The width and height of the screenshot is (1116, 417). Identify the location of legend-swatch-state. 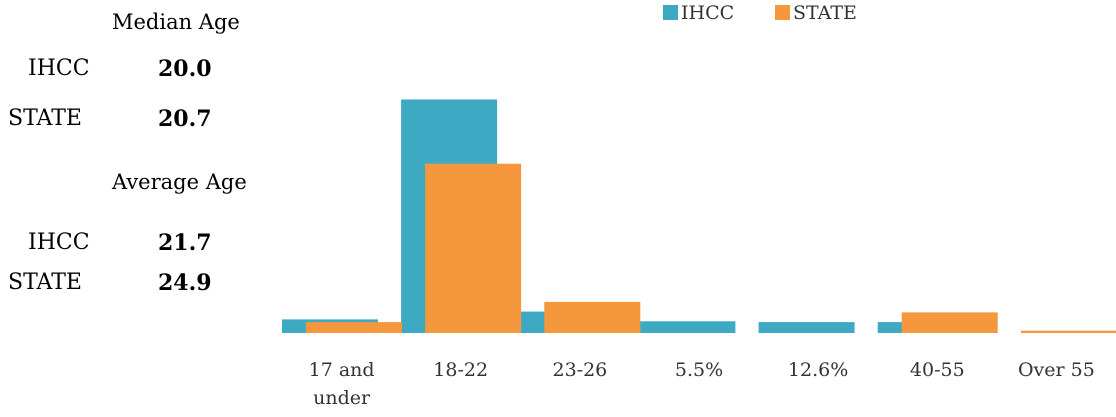
(782, 12).